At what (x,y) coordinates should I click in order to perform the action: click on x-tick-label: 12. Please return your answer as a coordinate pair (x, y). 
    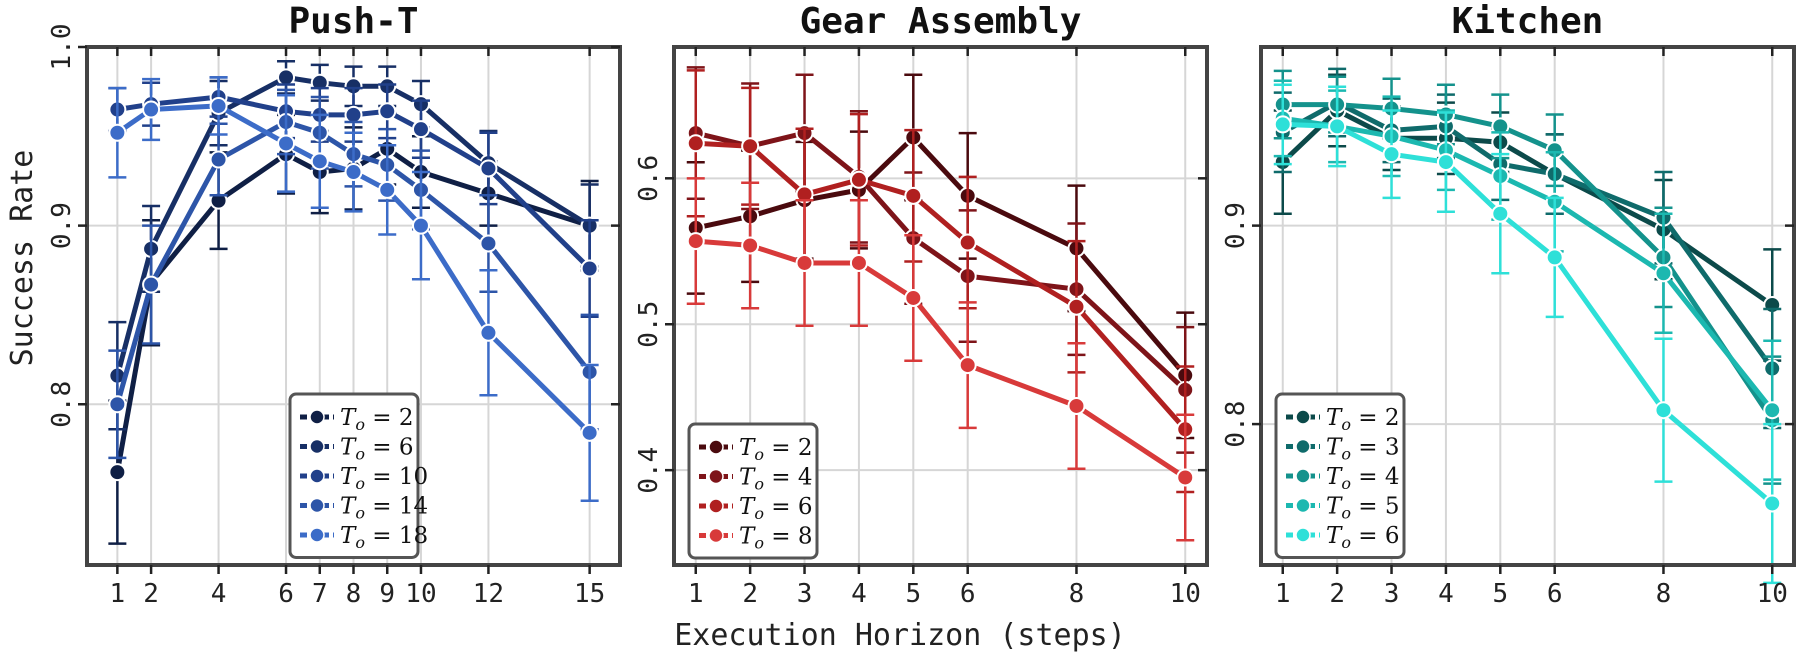
    Looking at the image, I should click on (488, 594).